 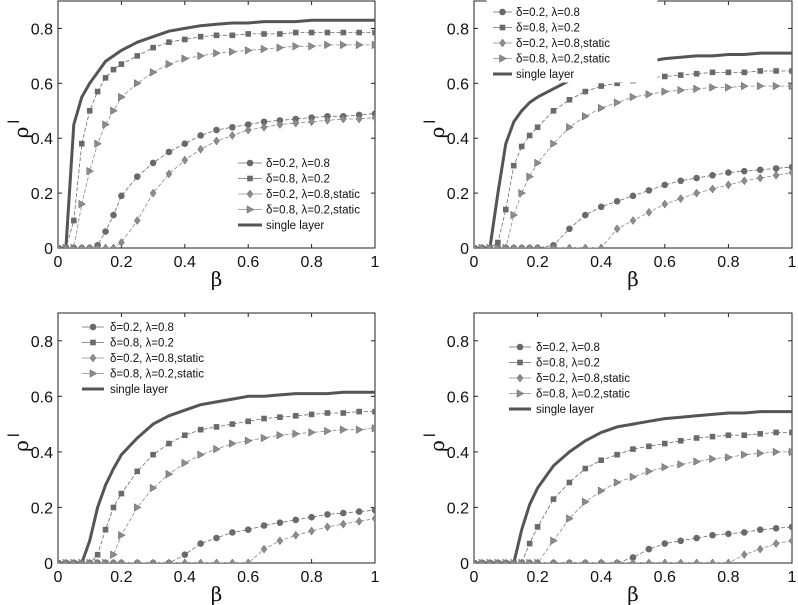 I want to click on legend-item: single layer, so click(x=551, y=410).